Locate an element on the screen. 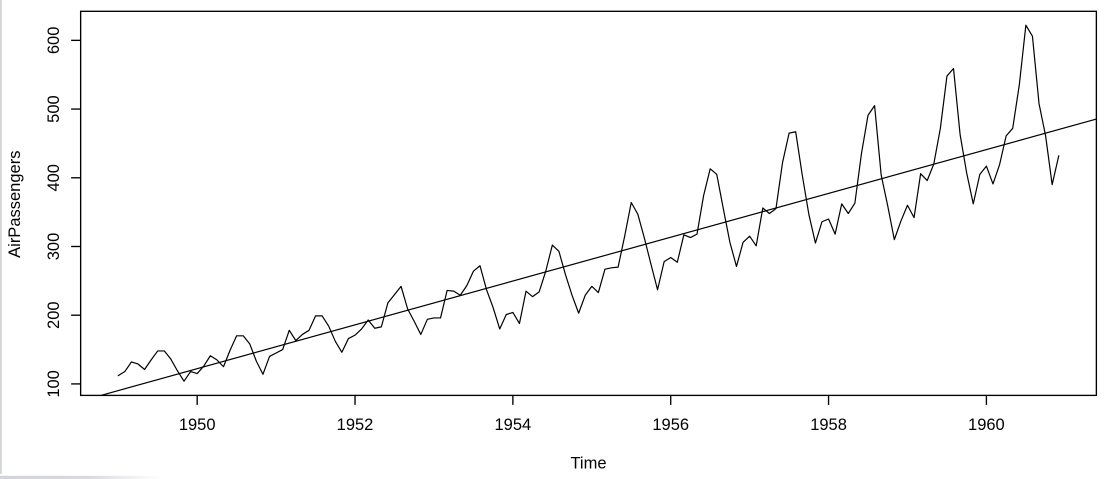 The width and height of the screenshot is (1108, 479). svg-text: 200 is located at coordinates (54, 315).